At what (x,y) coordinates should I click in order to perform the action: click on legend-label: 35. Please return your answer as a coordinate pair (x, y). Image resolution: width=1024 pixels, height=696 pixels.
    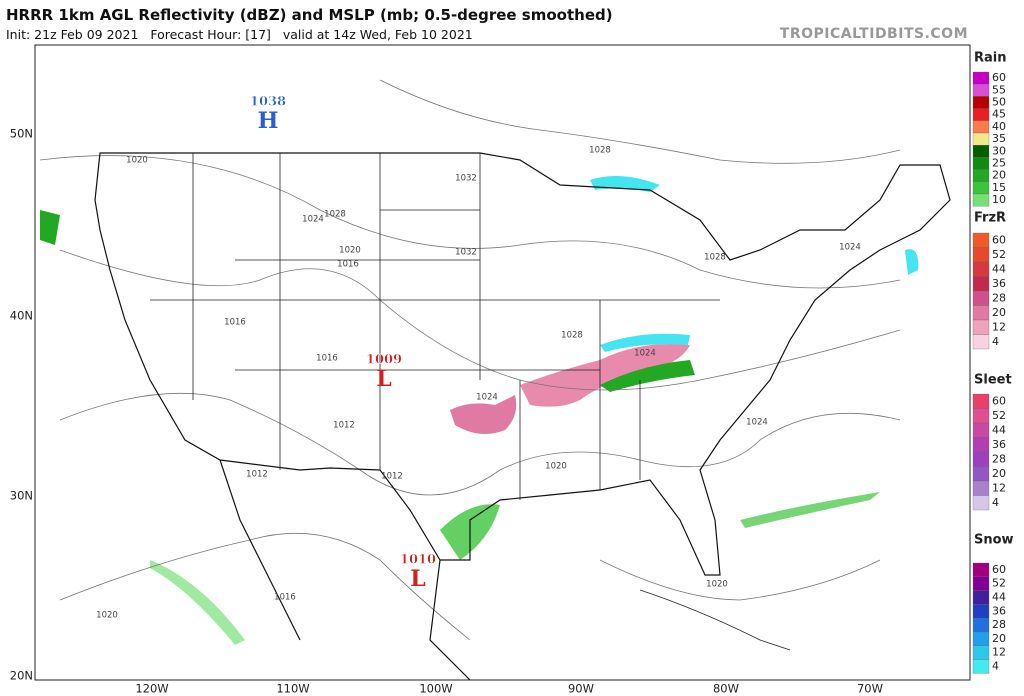
    Looking at the image, I should click on (999, 138).